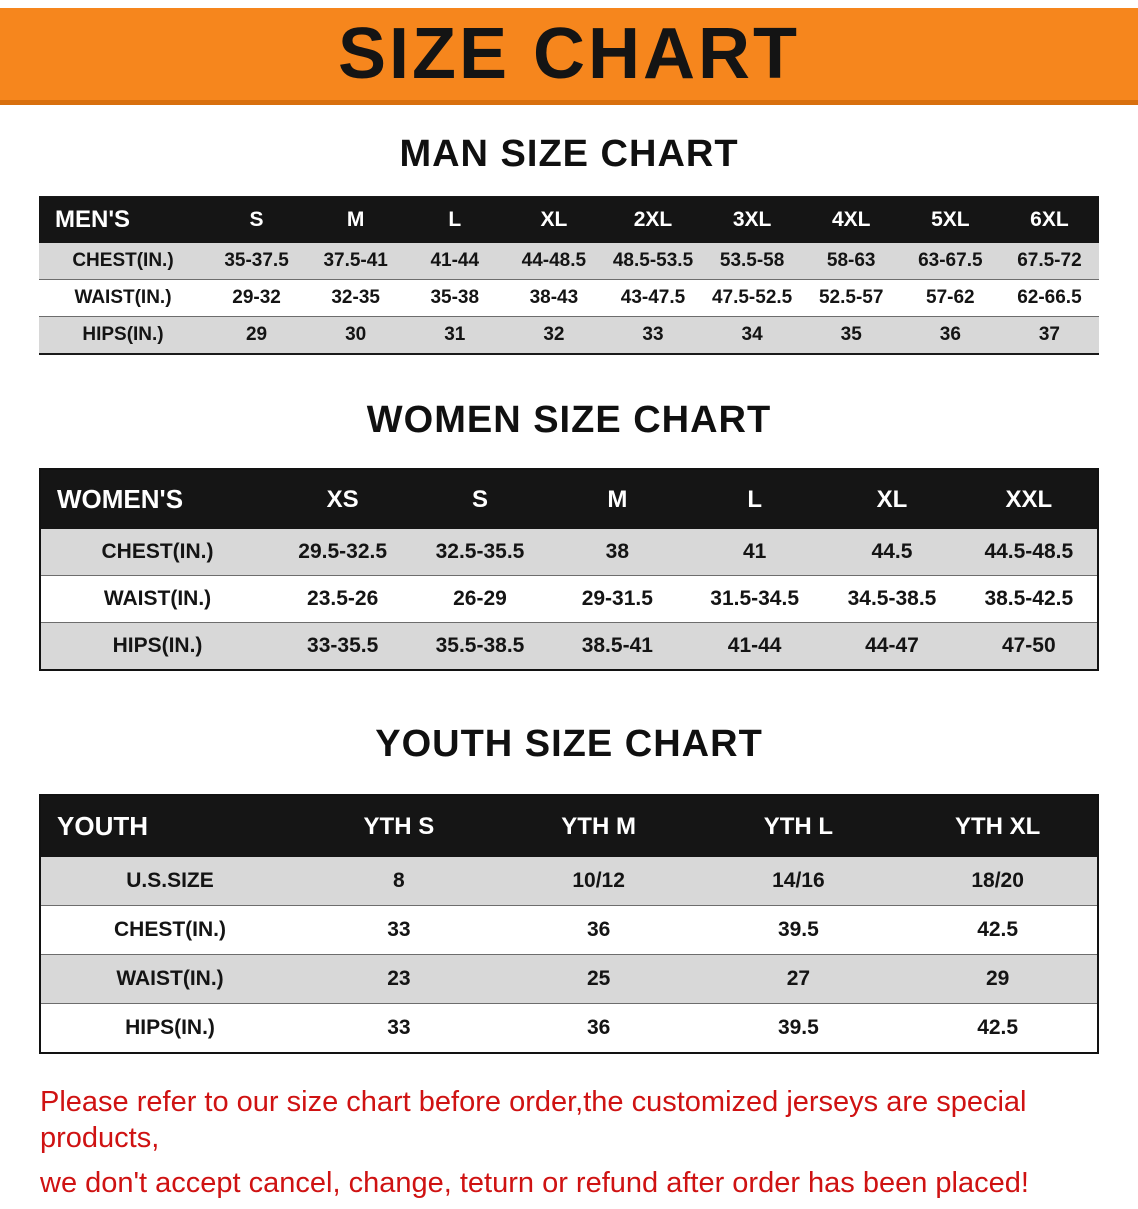  What do you see at coordinates (455, 297) in the screenshot?
I see `size-value-cell: 35-38` at bounding box center [455, 297].